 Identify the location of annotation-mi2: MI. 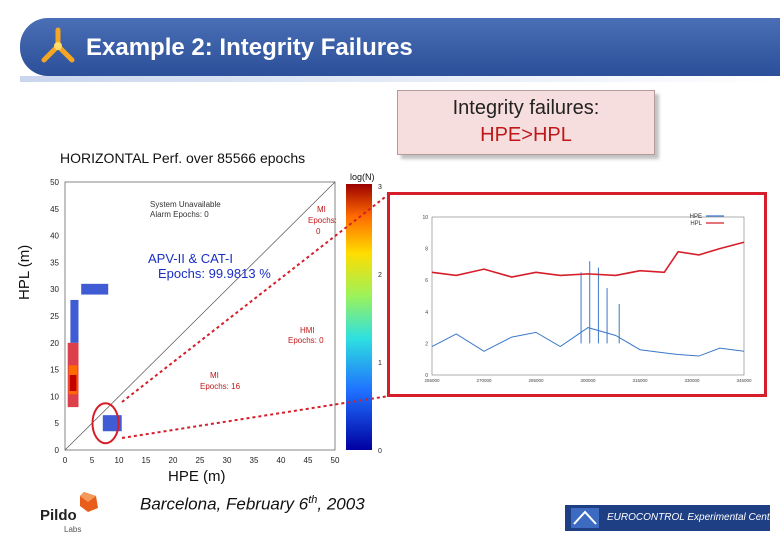
(214, 375).